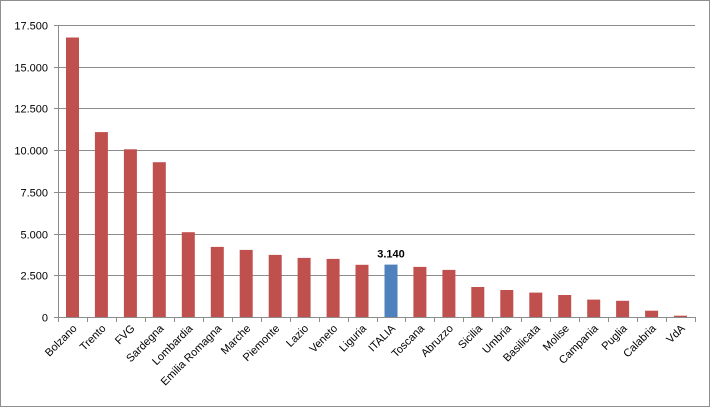  What do you see at coordinates (34, 277) in the screenshot?
I see `y-tick-label: 2.500` at bounding box center [34, 277].